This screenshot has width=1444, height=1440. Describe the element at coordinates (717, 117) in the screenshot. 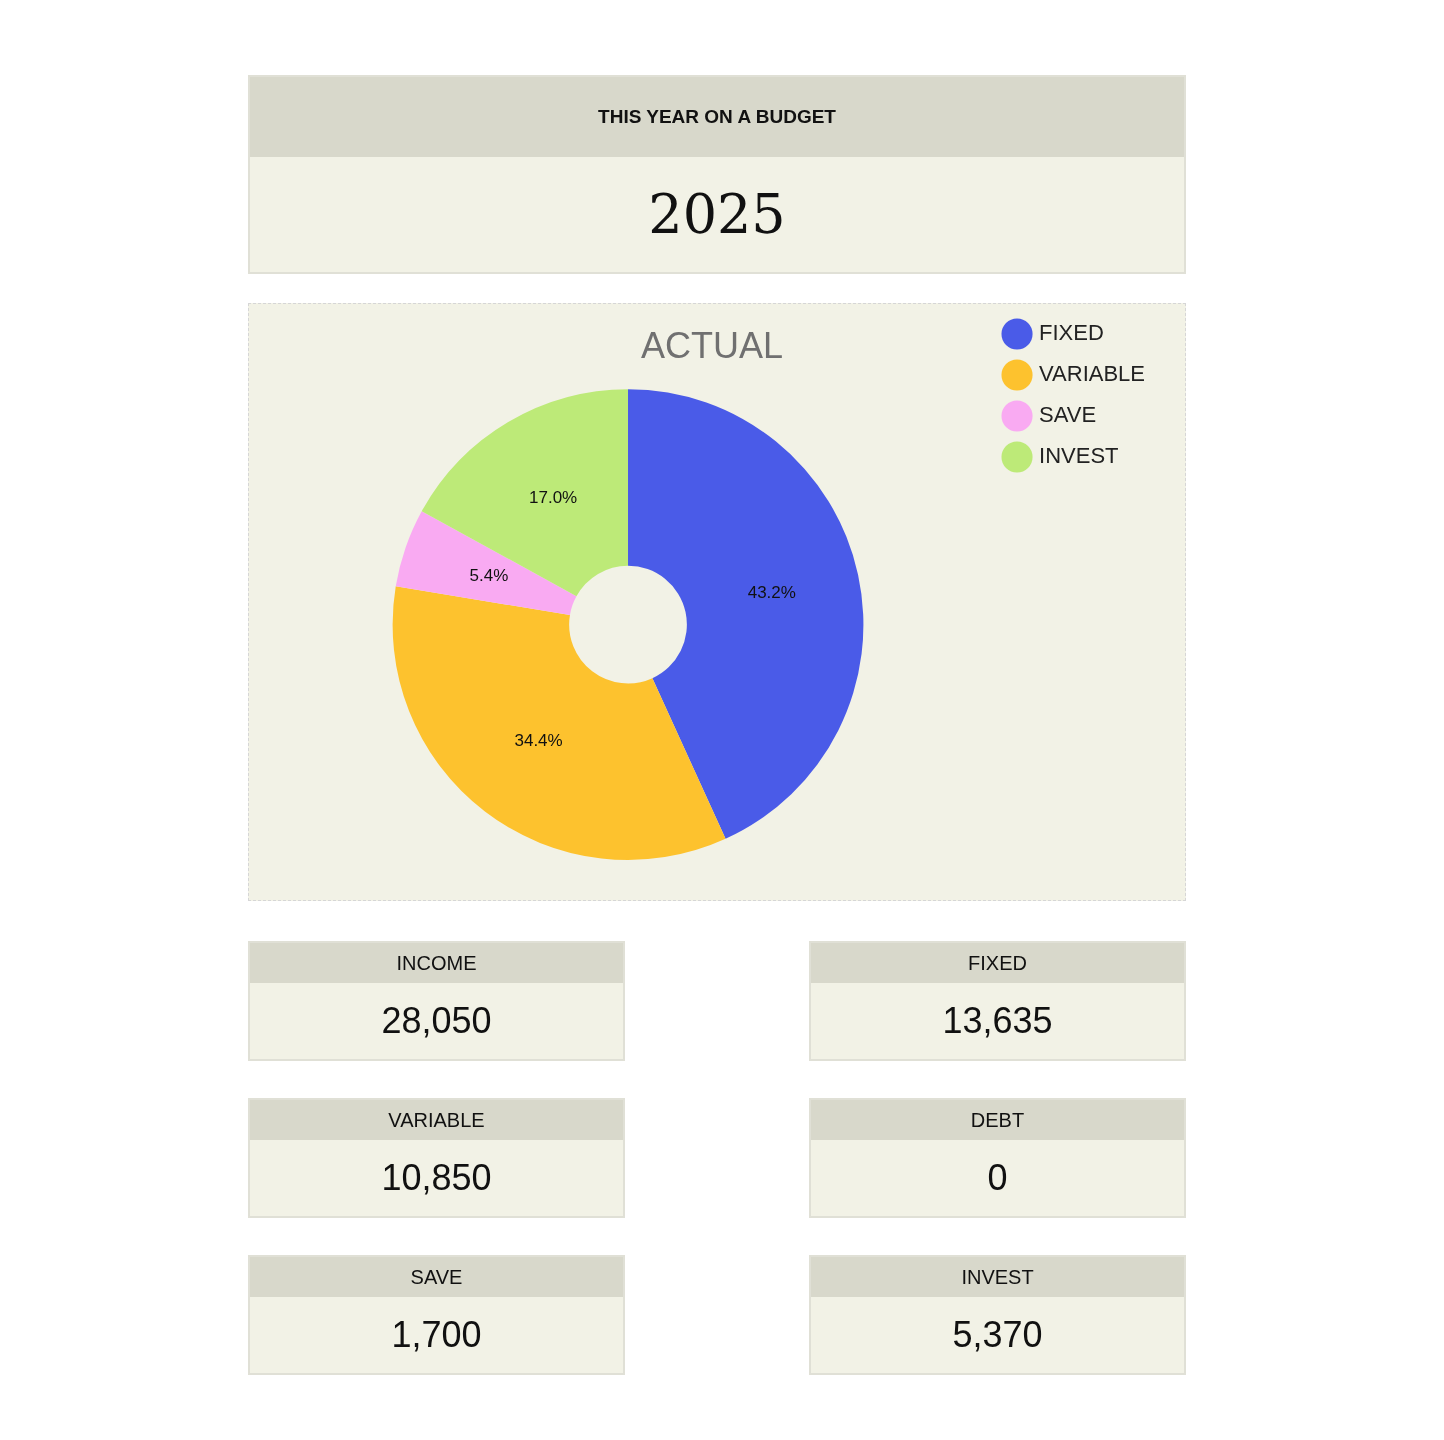

I see `text: THIS YEAR ON A BUDGET` at that location.